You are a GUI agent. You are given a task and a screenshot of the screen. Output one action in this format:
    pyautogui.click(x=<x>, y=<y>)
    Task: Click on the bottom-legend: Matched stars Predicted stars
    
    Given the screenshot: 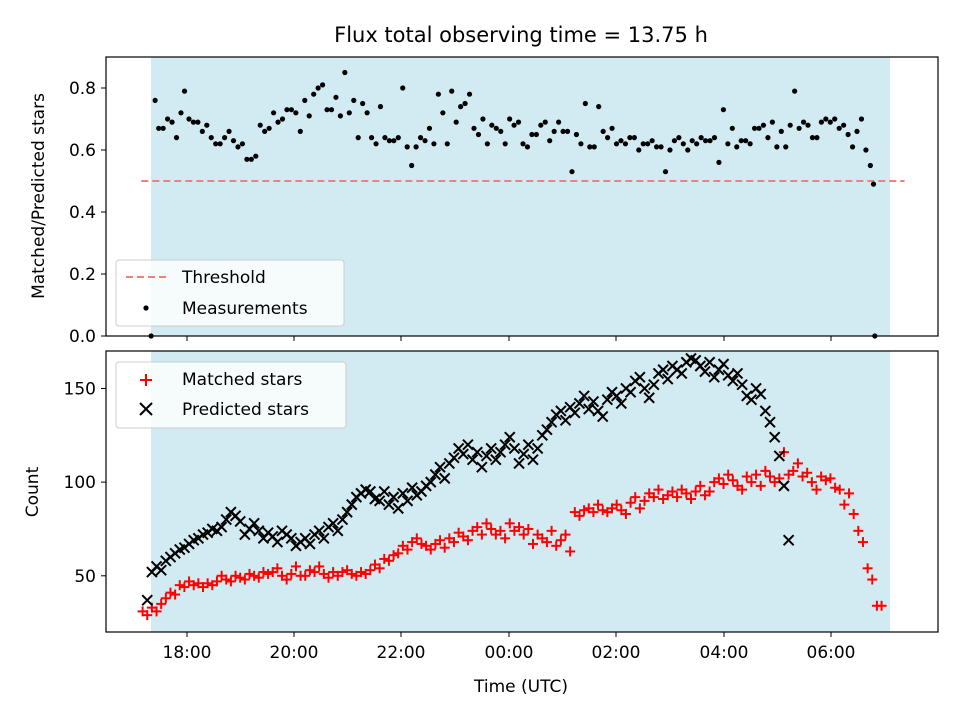 What is the action you would take?
    pyautogui.click(x=231, y=395)
    